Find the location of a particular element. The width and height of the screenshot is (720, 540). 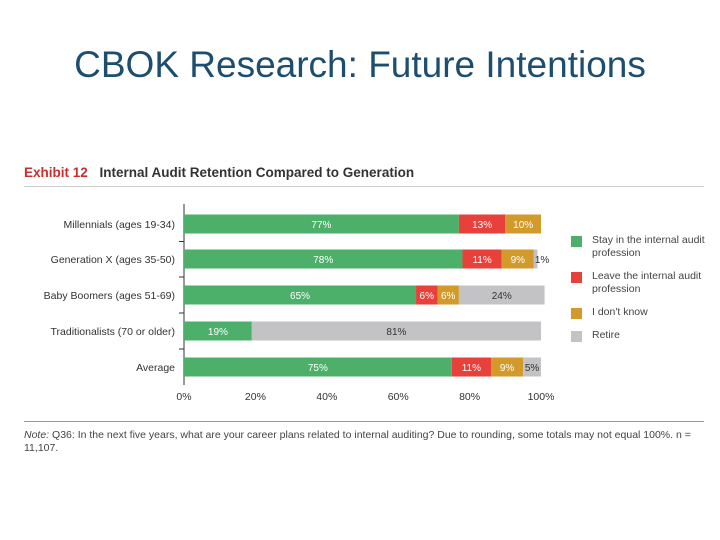

legend-item: Stay in the internal audit profession is located at coordinates (641, 247).